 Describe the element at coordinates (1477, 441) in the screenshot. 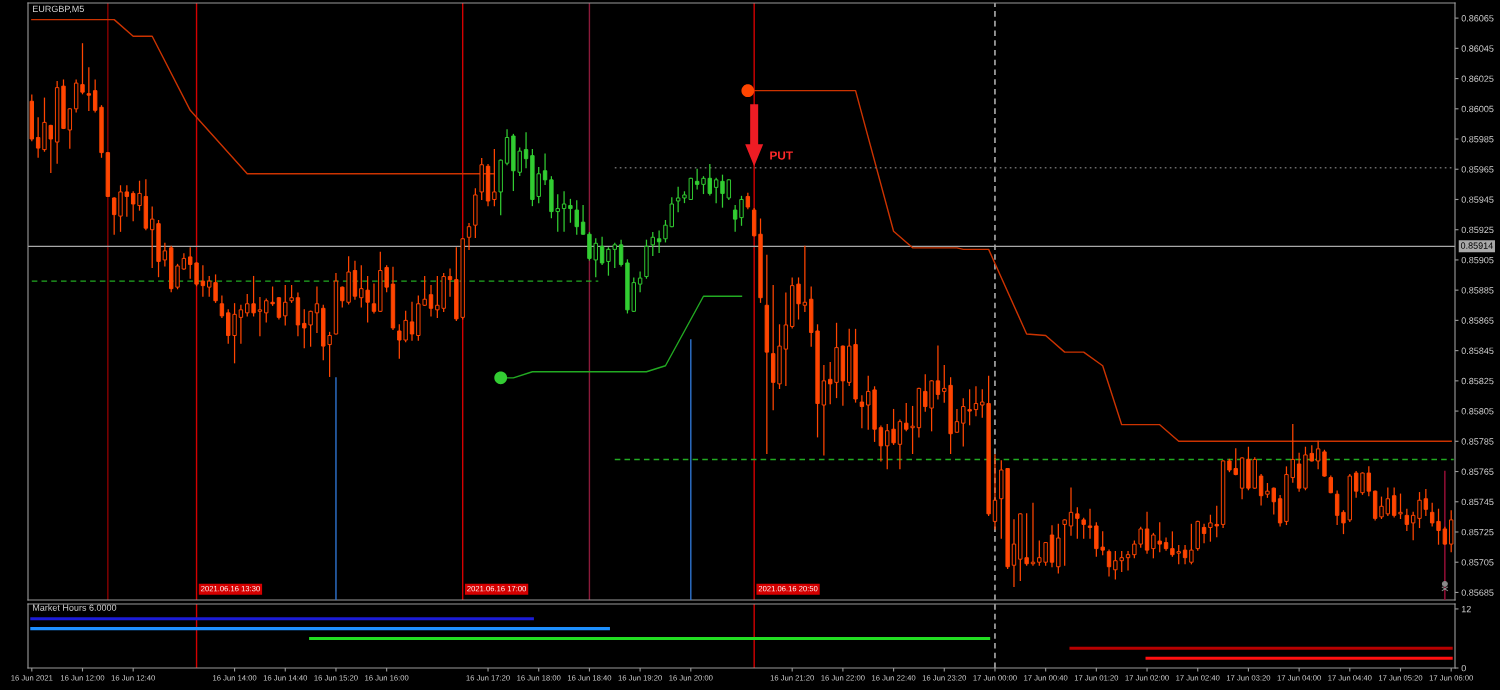

I see `y-tick-label: 0.85785` at that location.